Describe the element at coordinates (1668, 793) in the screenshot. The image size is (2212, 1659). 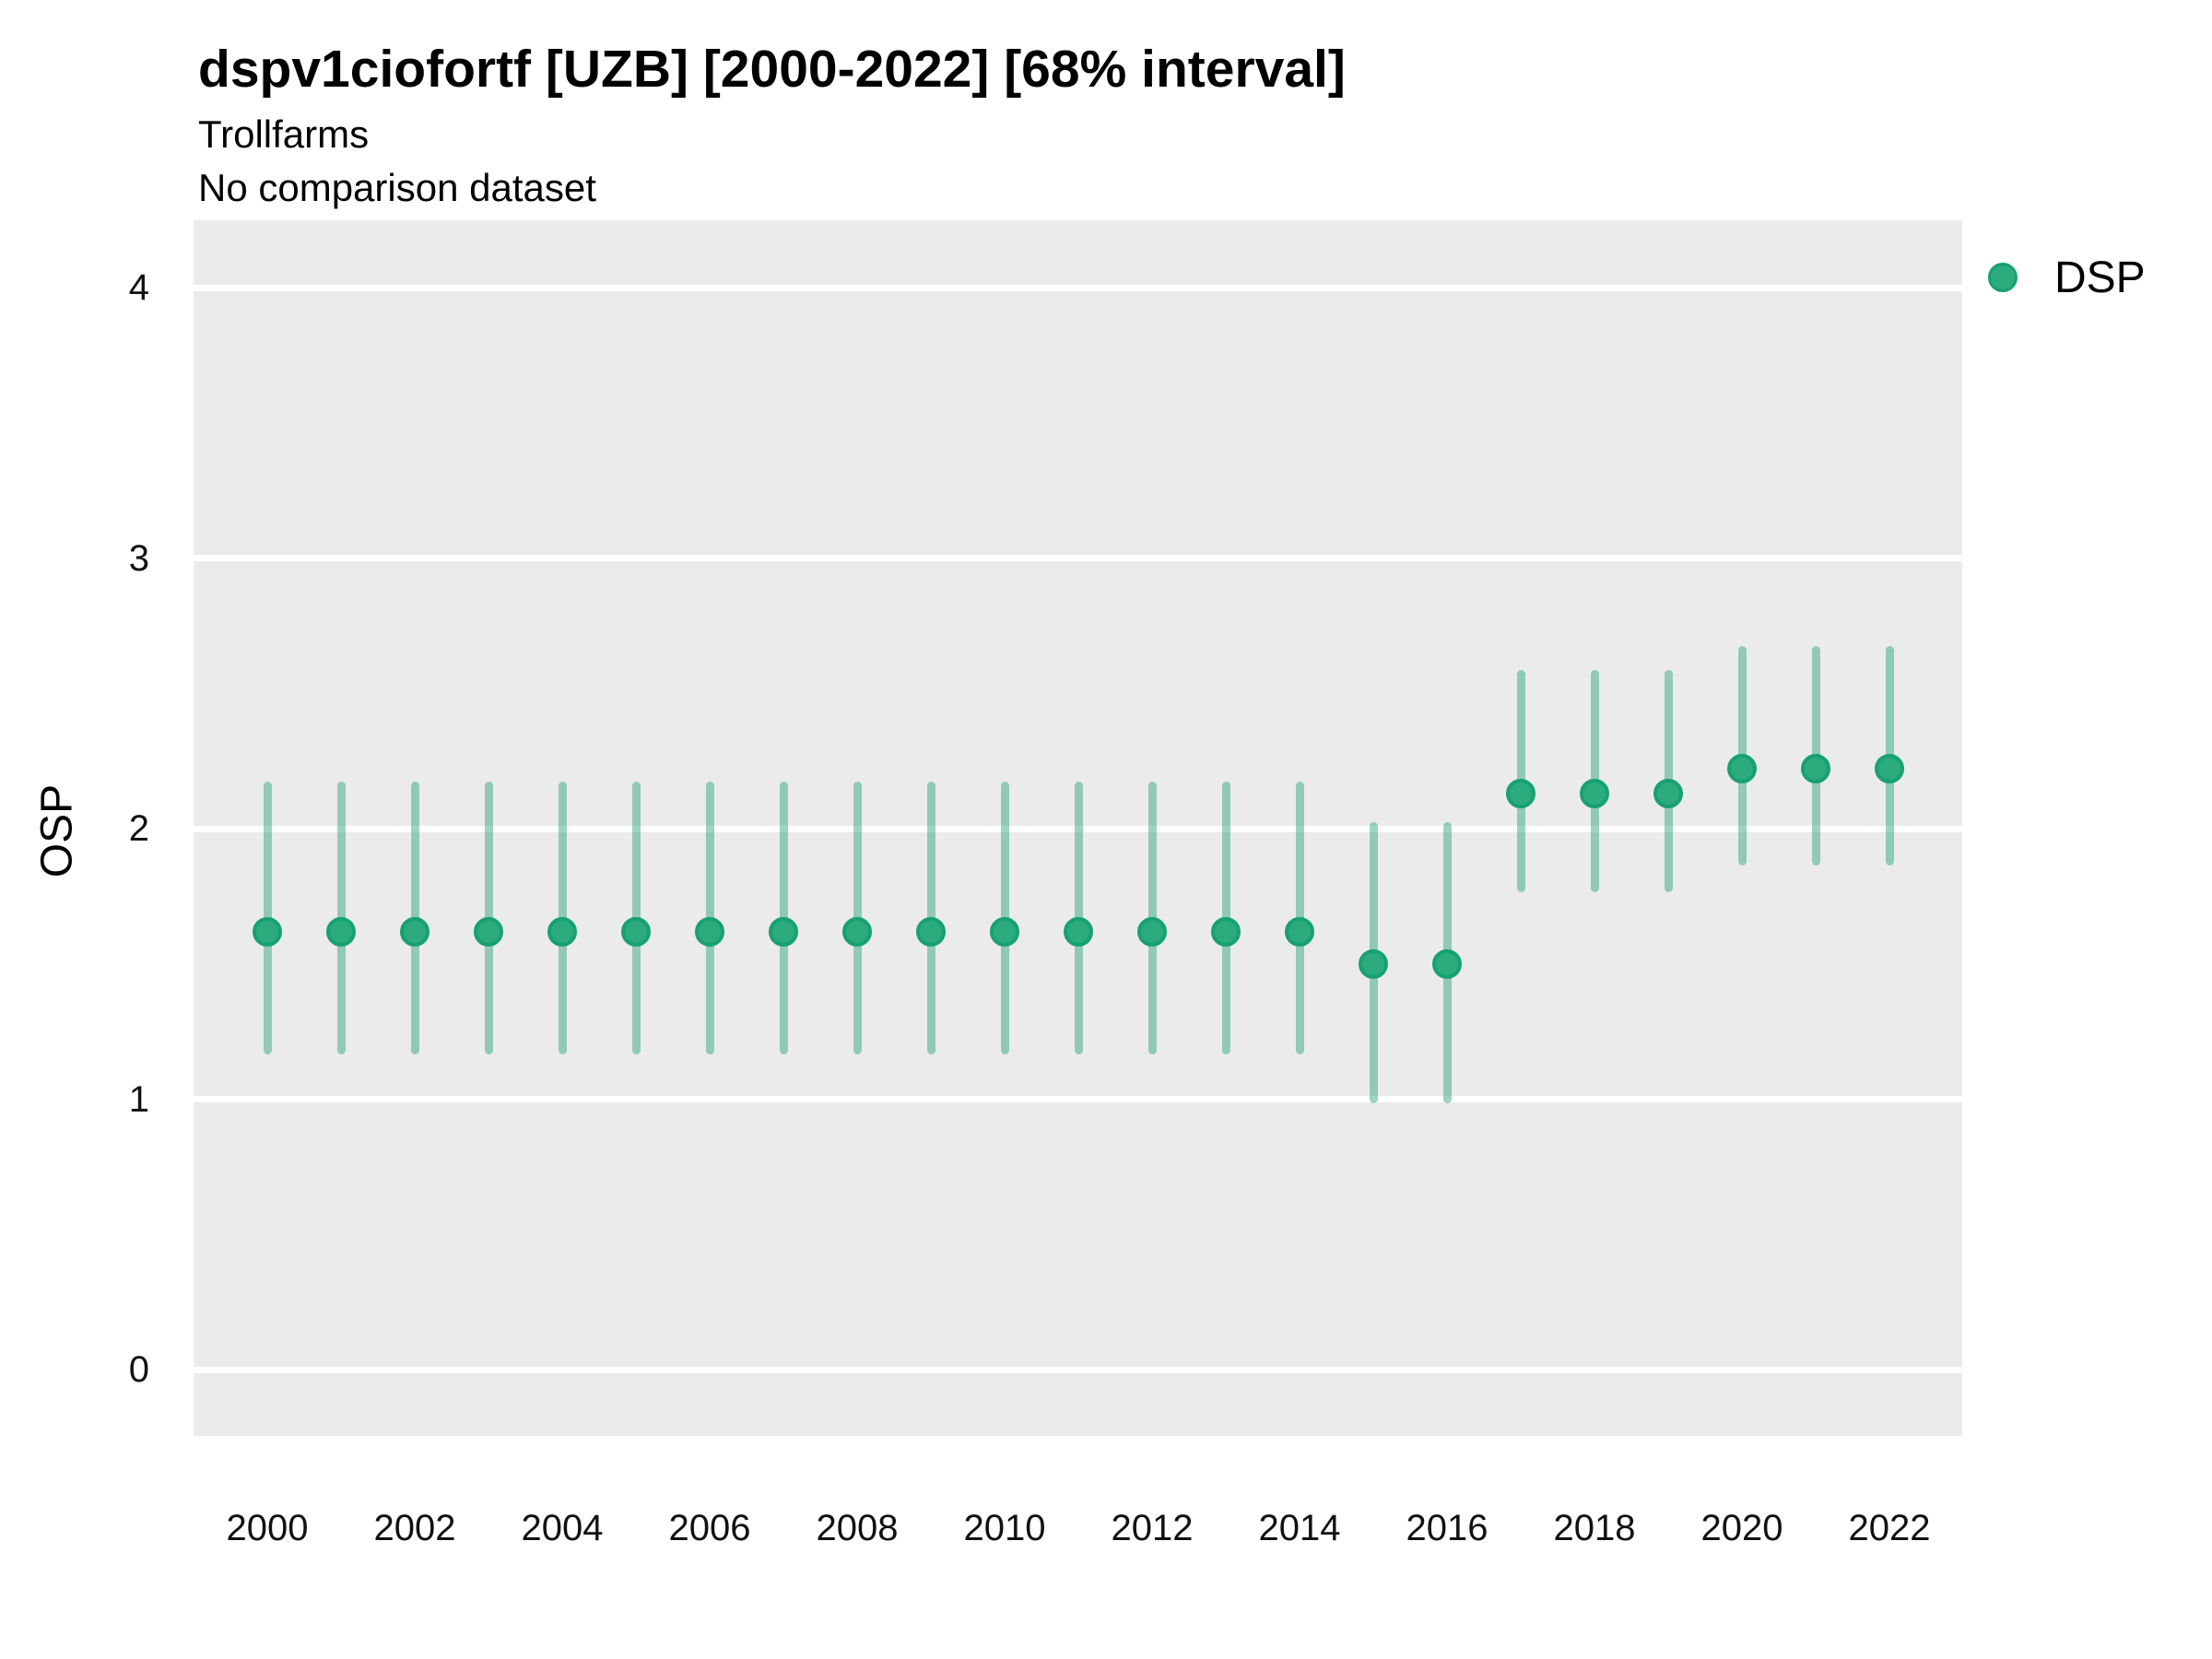
I see `data-point-2019` at that location.